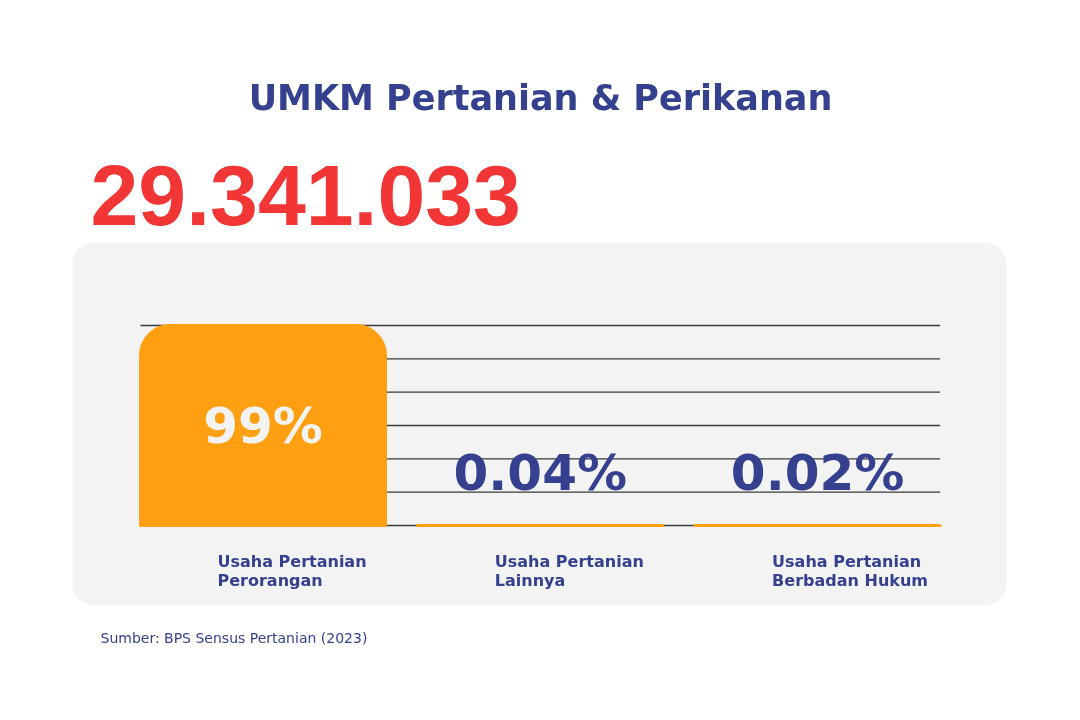 Image resolution: width=1080 pixels, height=720 pixels. Describe the element at coordinates (292, 571) in the screenshot. I see `x-tick-label: Usaha Pertanian Perorangan` at that location.